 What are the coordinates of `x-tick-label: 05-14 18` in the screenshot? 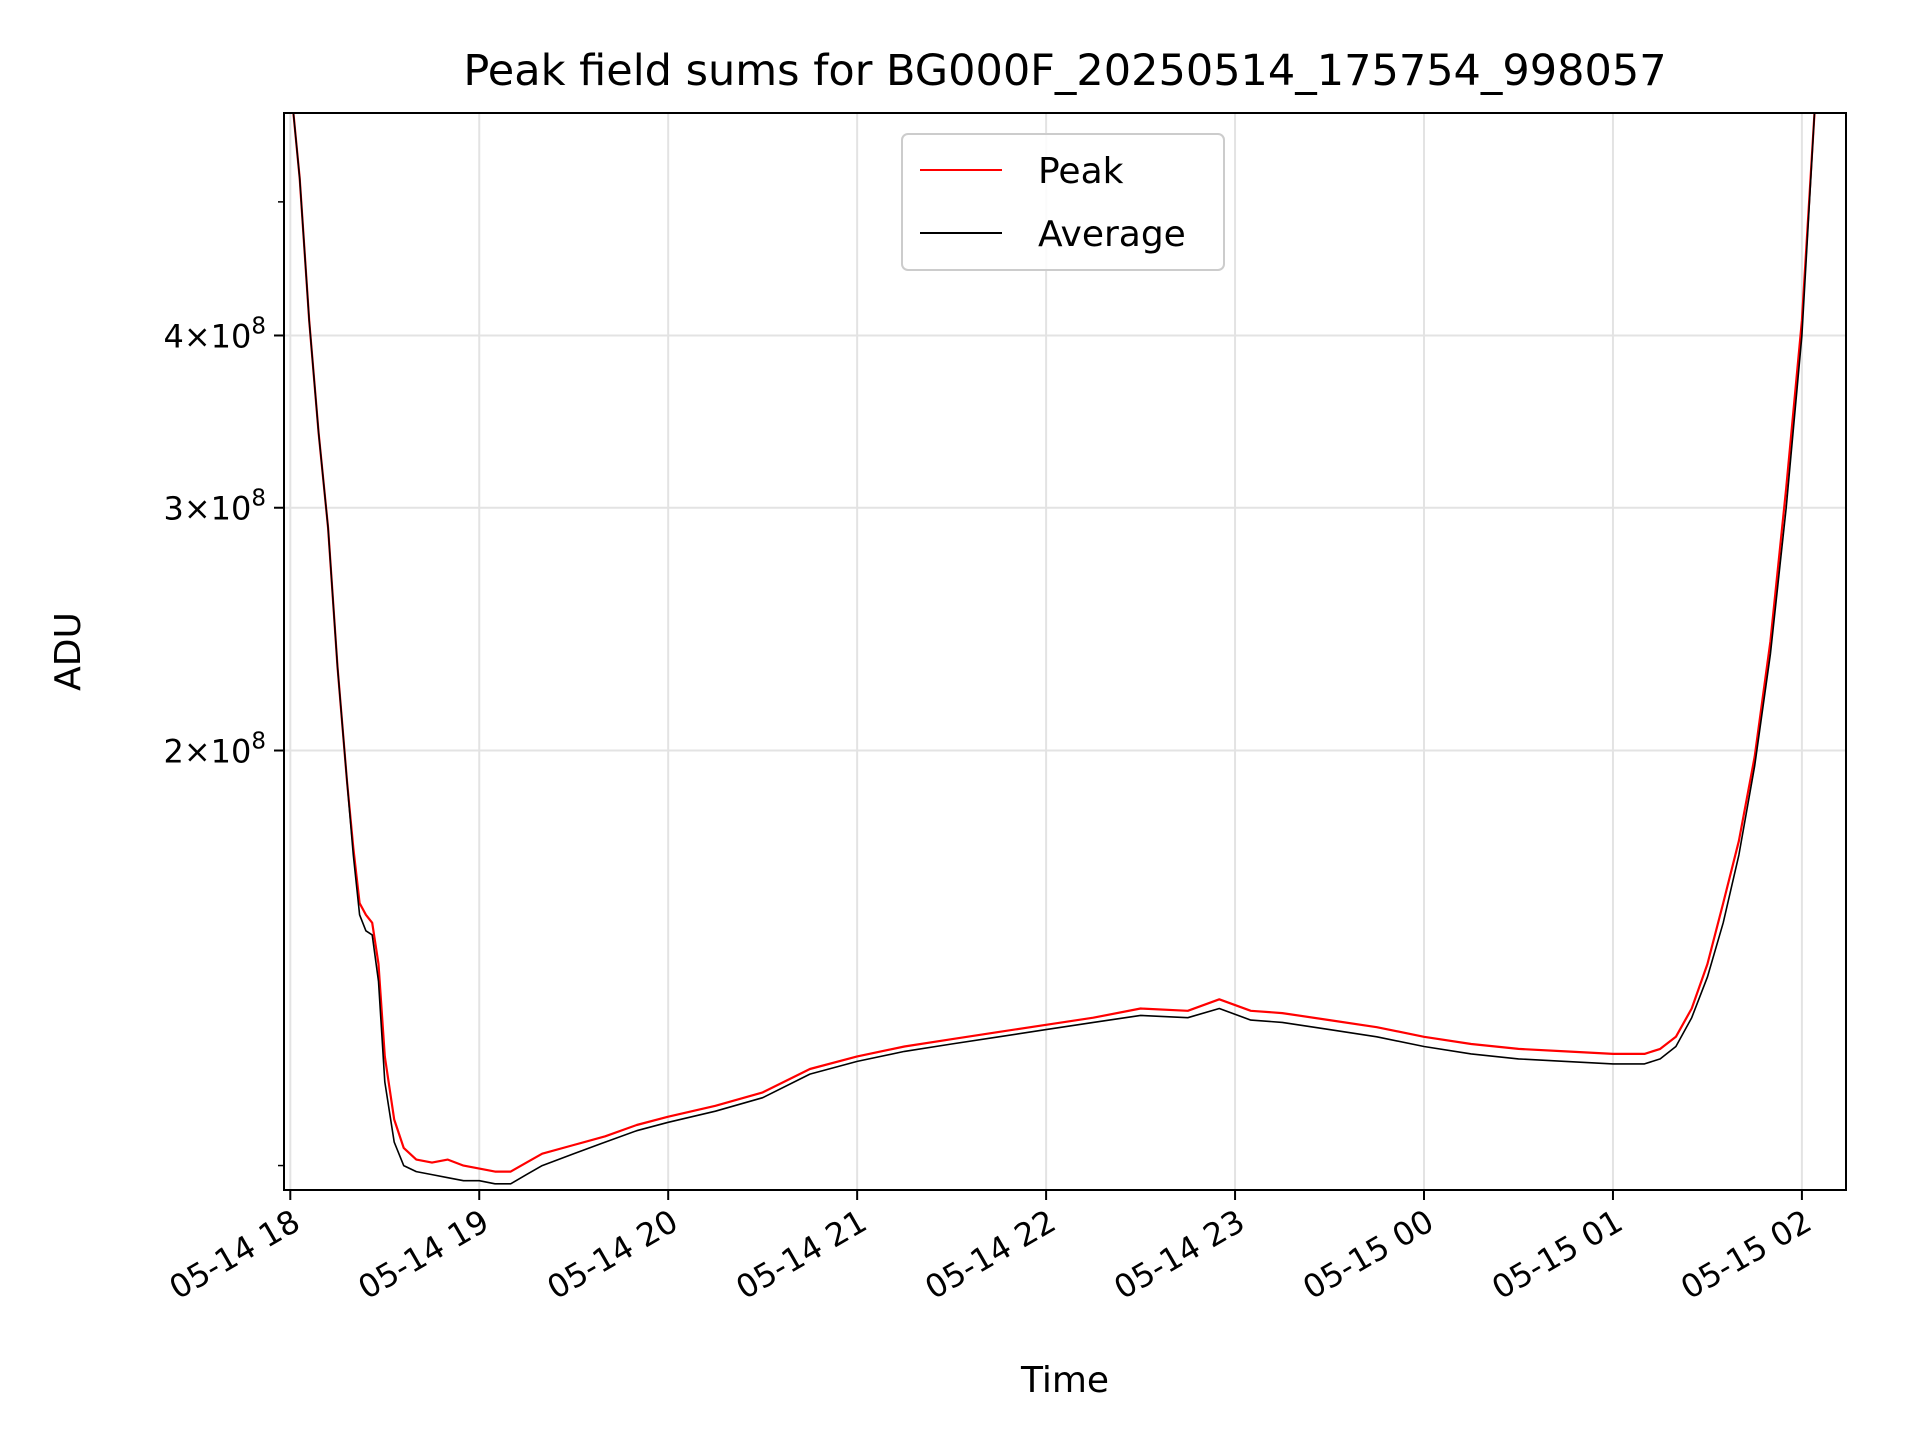 It's located at (235, 1254).